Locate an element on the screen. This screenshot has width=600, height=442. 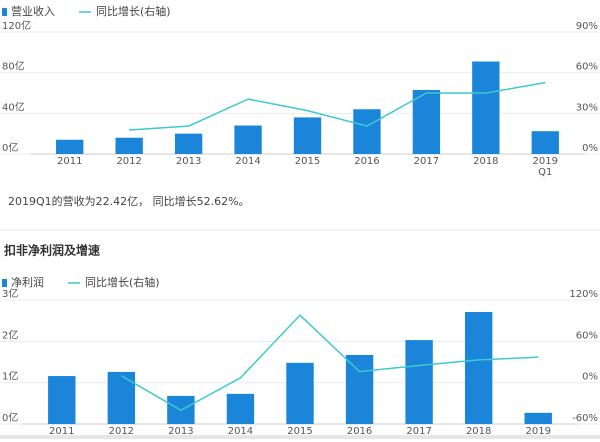
legend-label: 营业收入 is located at coordinates (33, 11).